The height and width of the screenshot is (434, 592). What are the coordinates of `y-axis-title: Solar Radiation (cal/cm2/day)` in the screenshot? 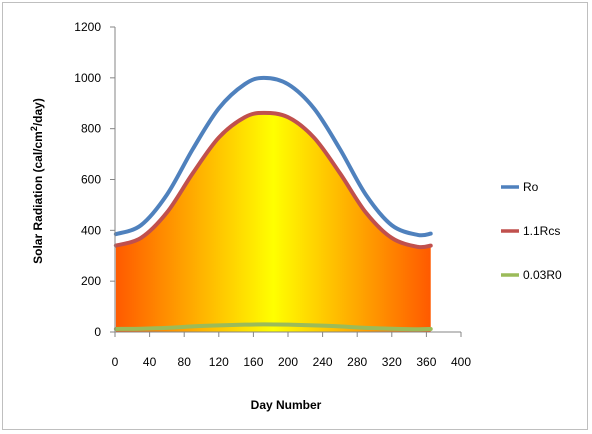 It's located at (37, 181).